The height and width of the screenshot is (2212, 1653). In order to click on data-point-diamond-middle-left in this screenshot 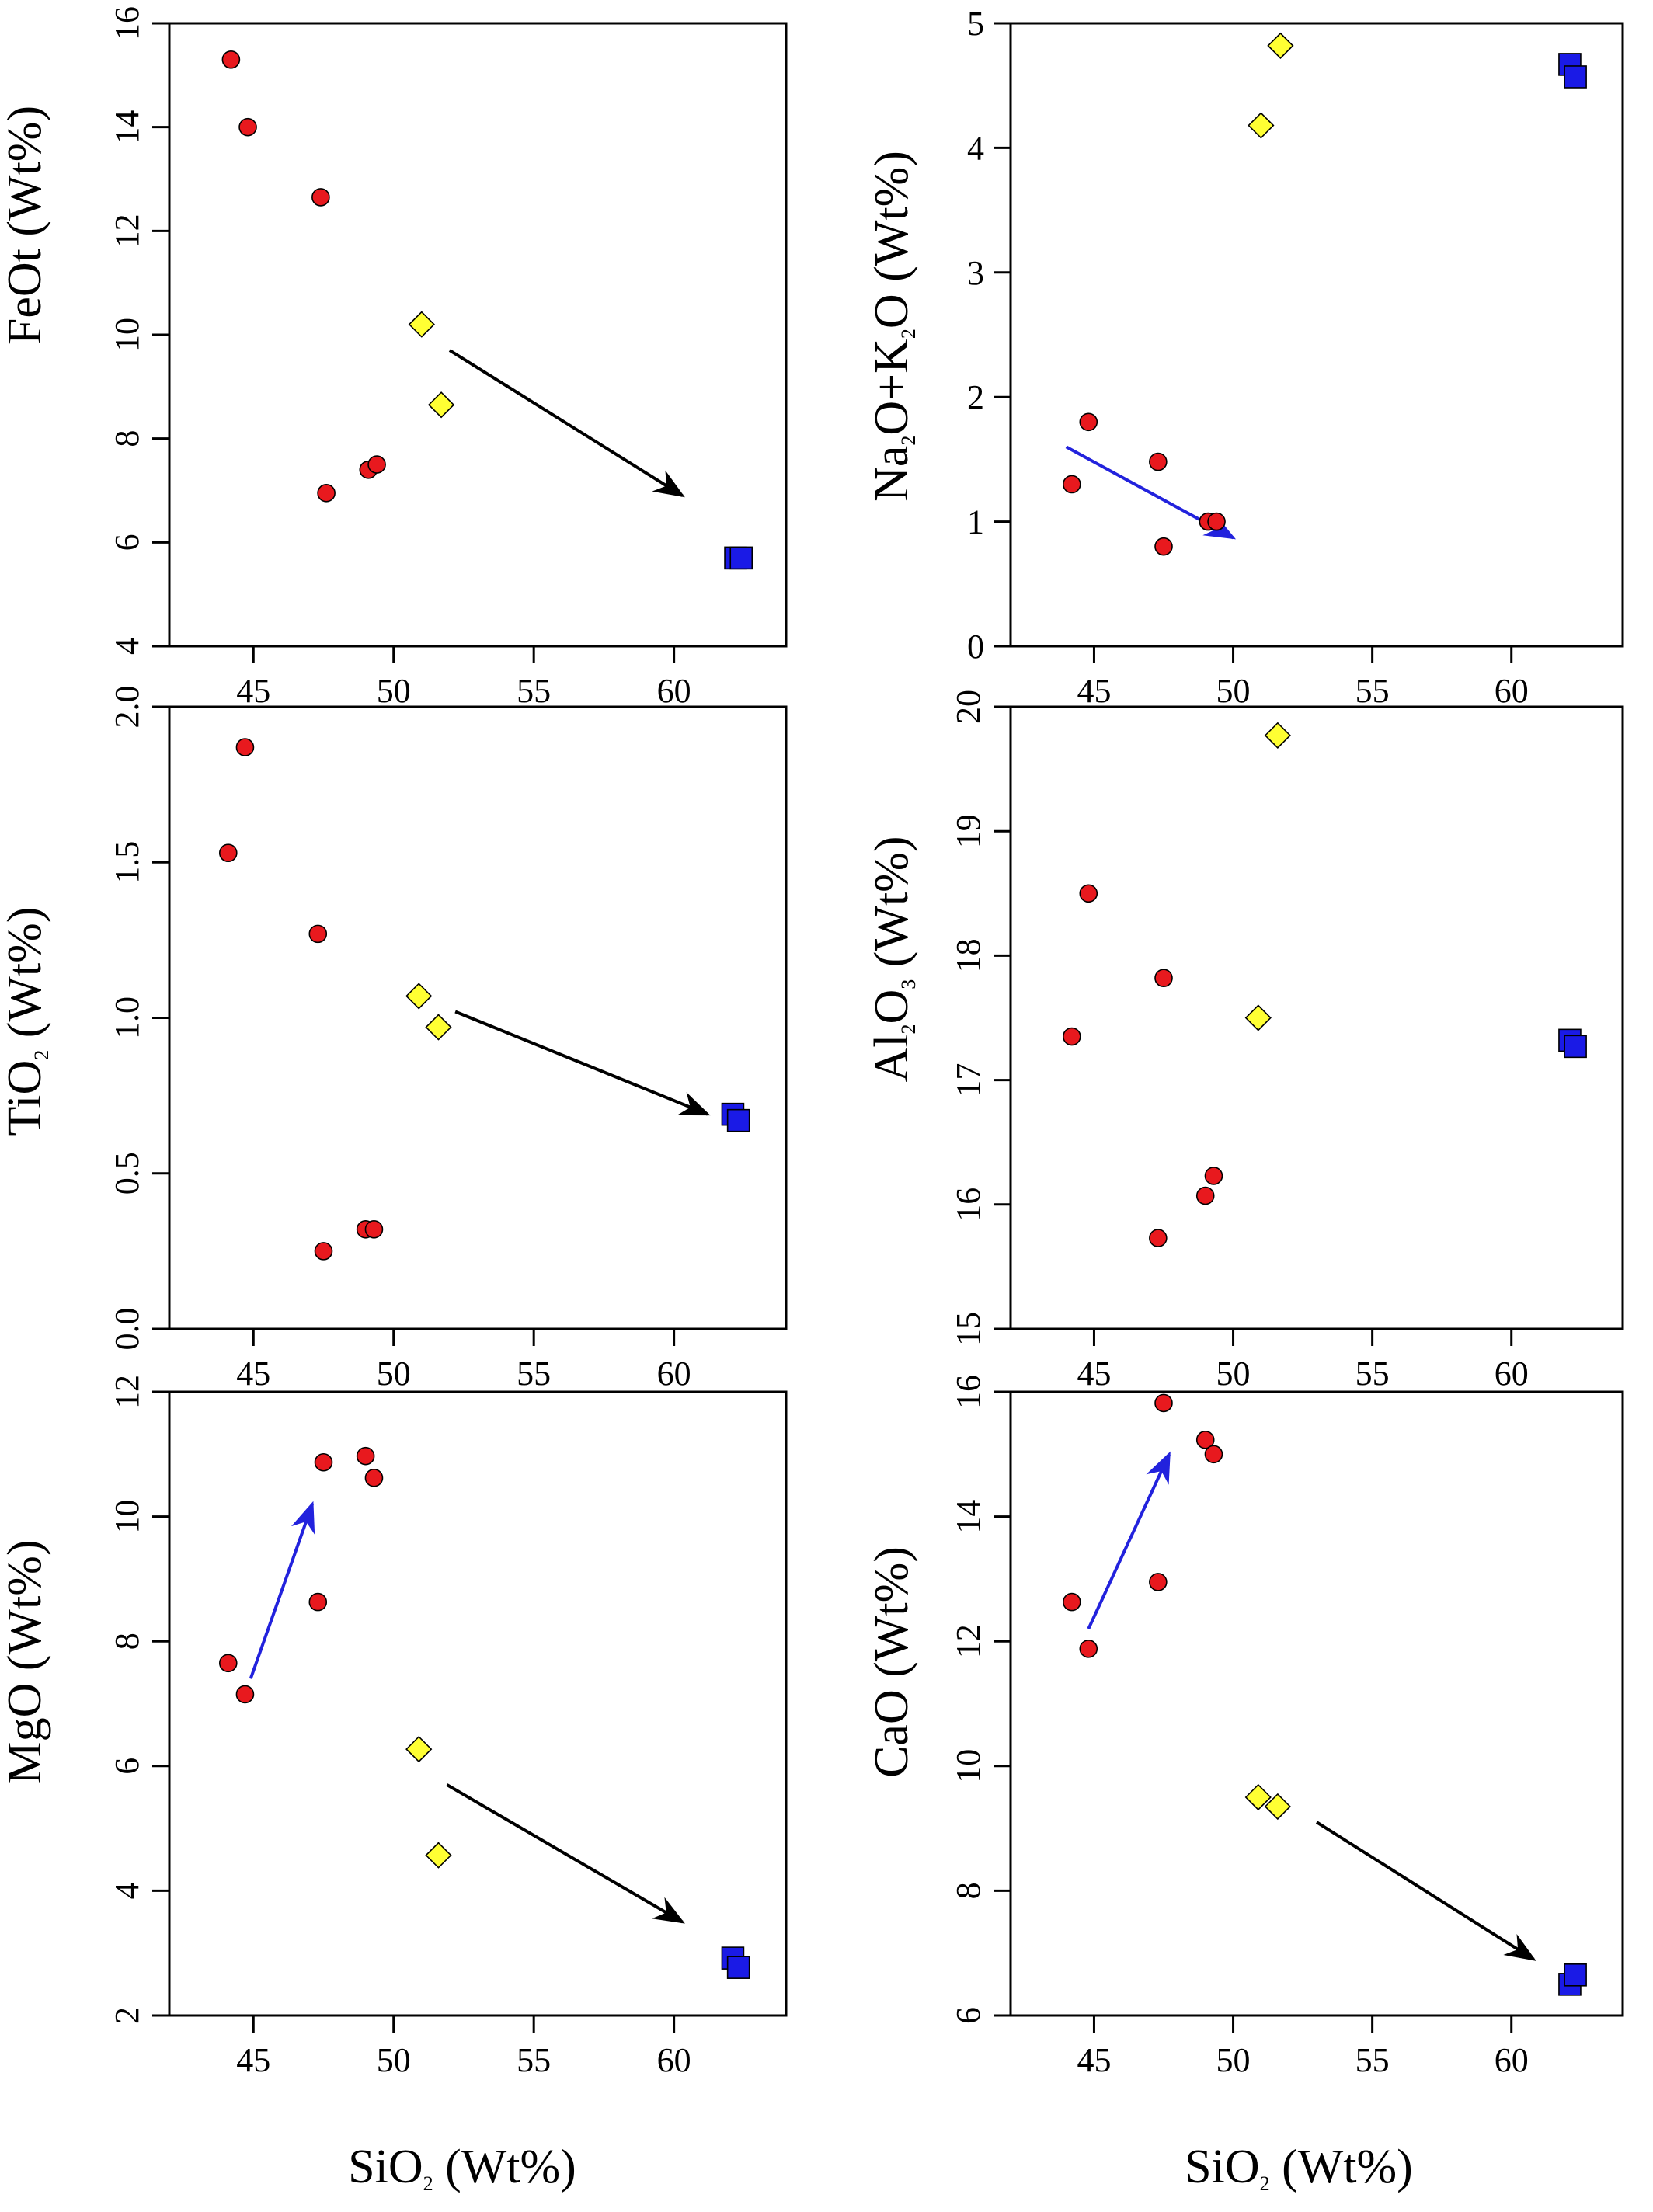, I will do `click(438, 1027)`.